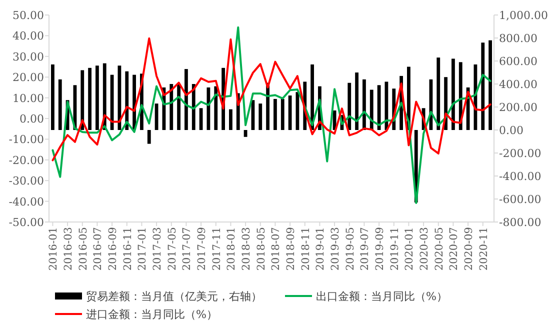 Image resolution: width=554 pixels, height=332 pixels. What do you see at coordinates (520, 199) in the screenshot?
I see `y2-tick-label: -600.00` at bounding box center [520, 199].